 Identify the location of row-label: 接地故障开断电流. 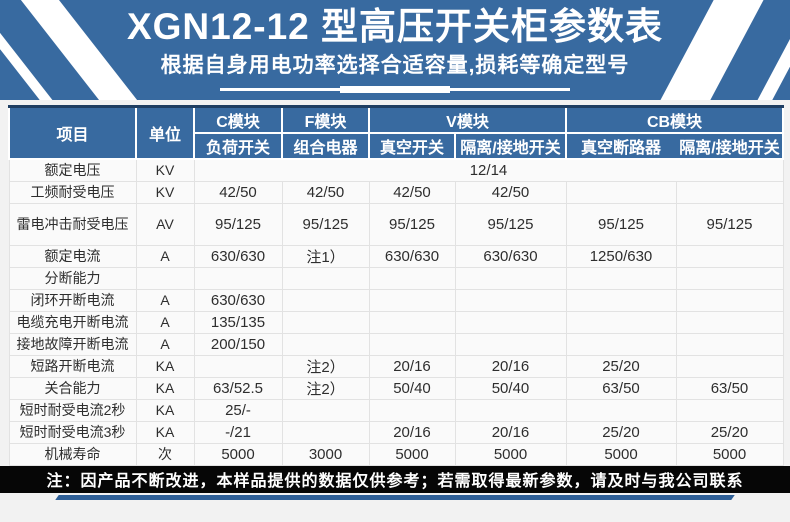
(72, 344).